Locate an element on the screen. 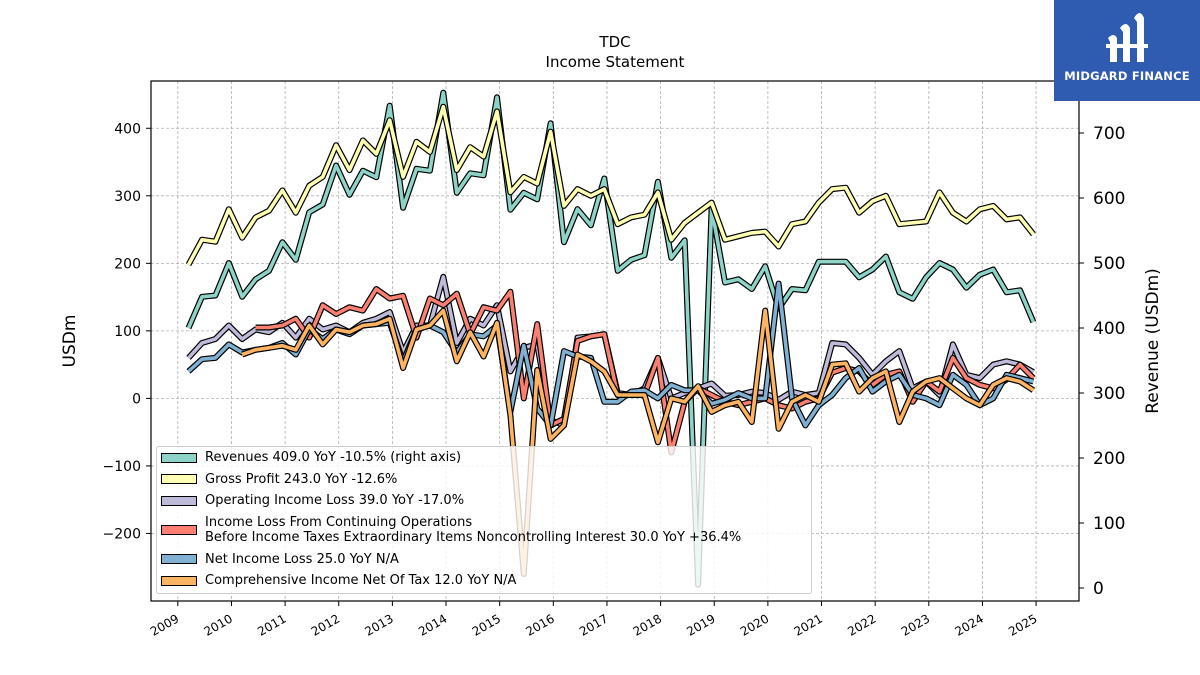 This screenshot has width=1200, height=675. legend-item-net-income: Net Income Loss 25.0 YoY N/A is located at coordinates (483, 560).